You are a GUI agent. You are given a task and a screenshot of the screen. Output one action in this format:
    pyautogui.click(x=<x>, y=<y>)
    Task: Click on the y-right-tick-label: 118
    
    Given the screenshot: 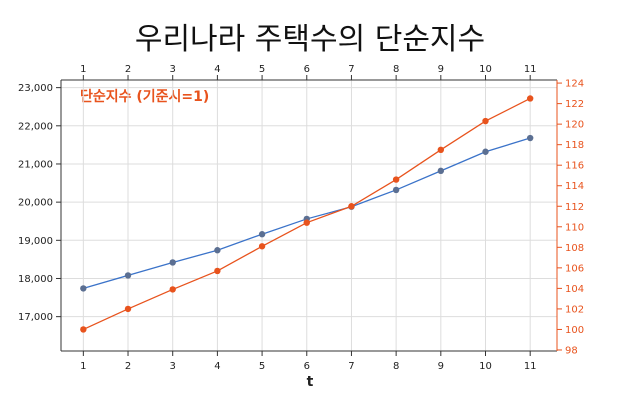 What is the action you would take?
    pyautogui.click(x=574, y=145)
    